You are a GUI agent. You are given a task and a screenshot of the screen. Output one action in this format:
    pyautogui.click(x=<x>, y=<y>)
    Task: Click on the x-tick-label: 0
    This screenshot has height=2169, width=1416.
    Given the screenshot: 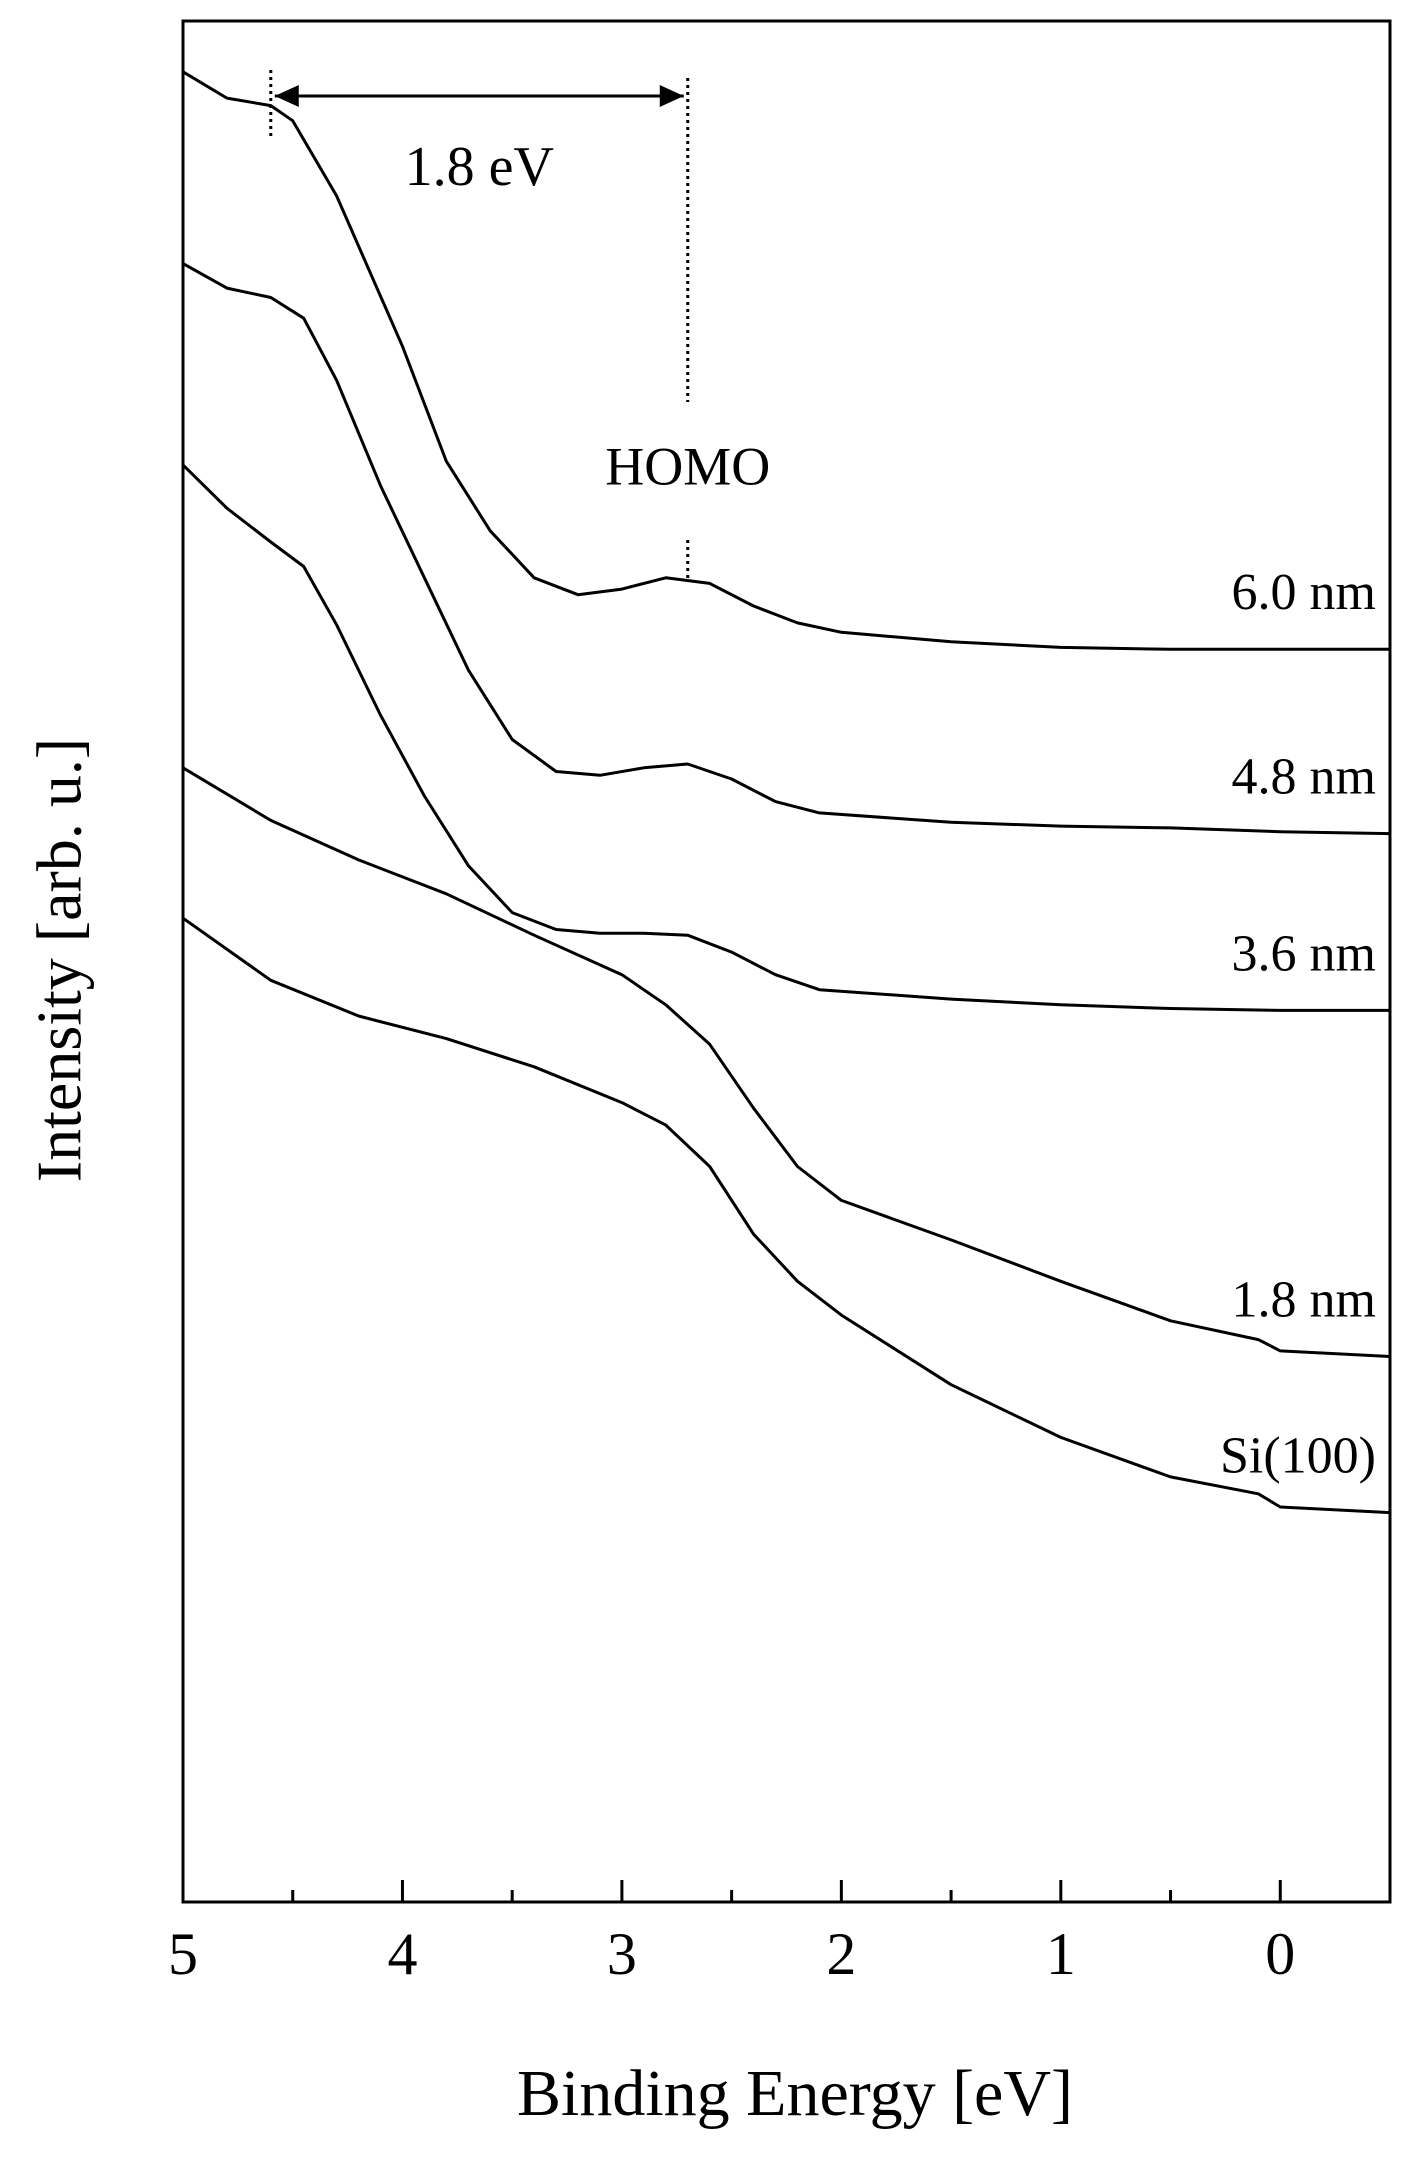 What is the action you would take?
    pyautogui.click(x=1280, y=1954)
    